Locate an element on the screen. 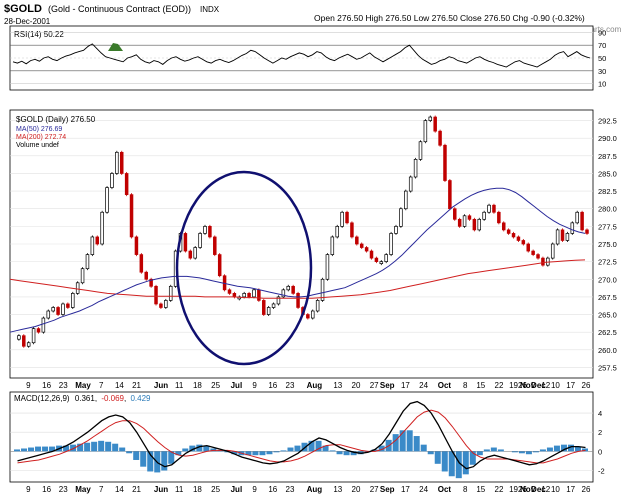 This screenshot has width=631, height=501. x-axis-tick-label: 26 is located at coordinates (586, 385).